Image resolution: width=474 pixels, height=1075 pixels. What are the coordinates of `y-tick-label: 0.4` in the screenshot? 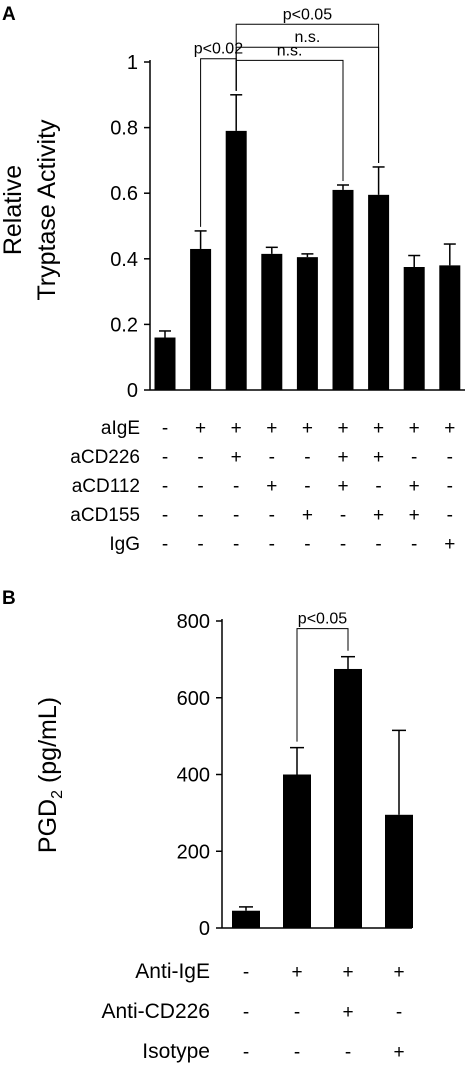 It's located at (124, 260).